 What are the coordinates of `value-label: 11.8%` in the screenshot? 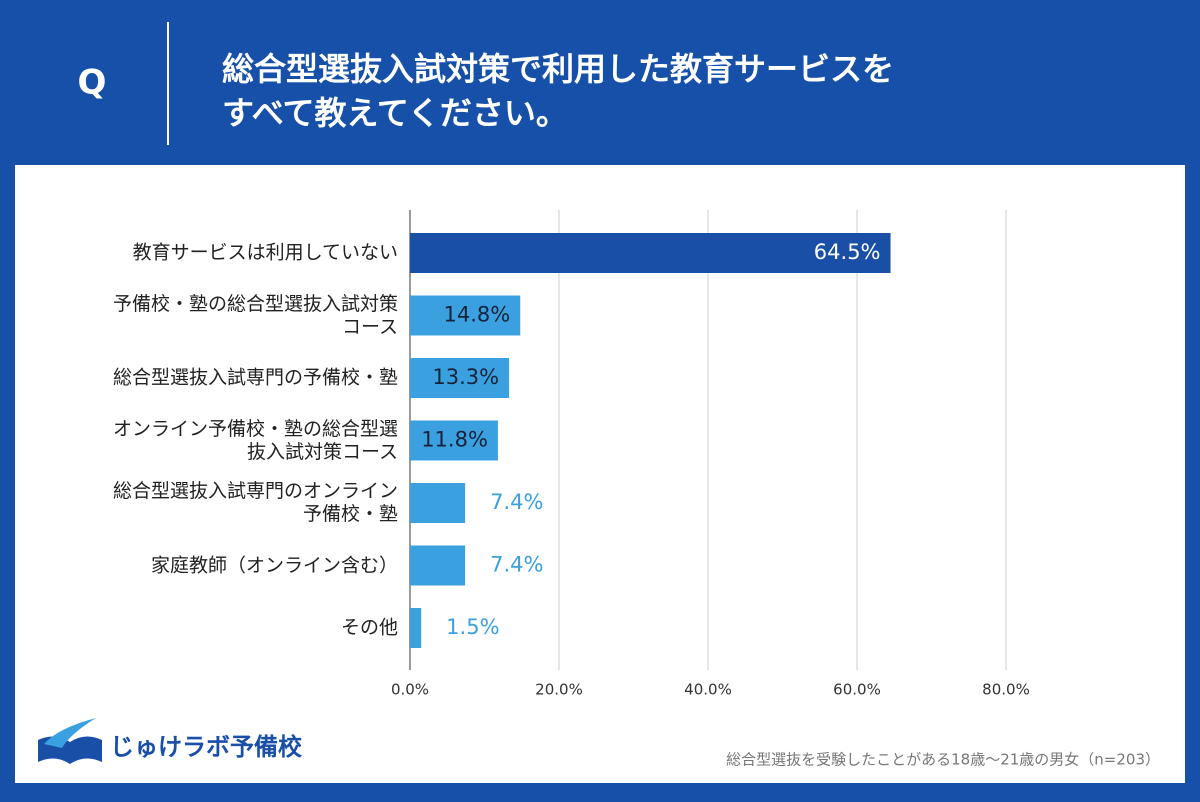 It's located at (454, 440).